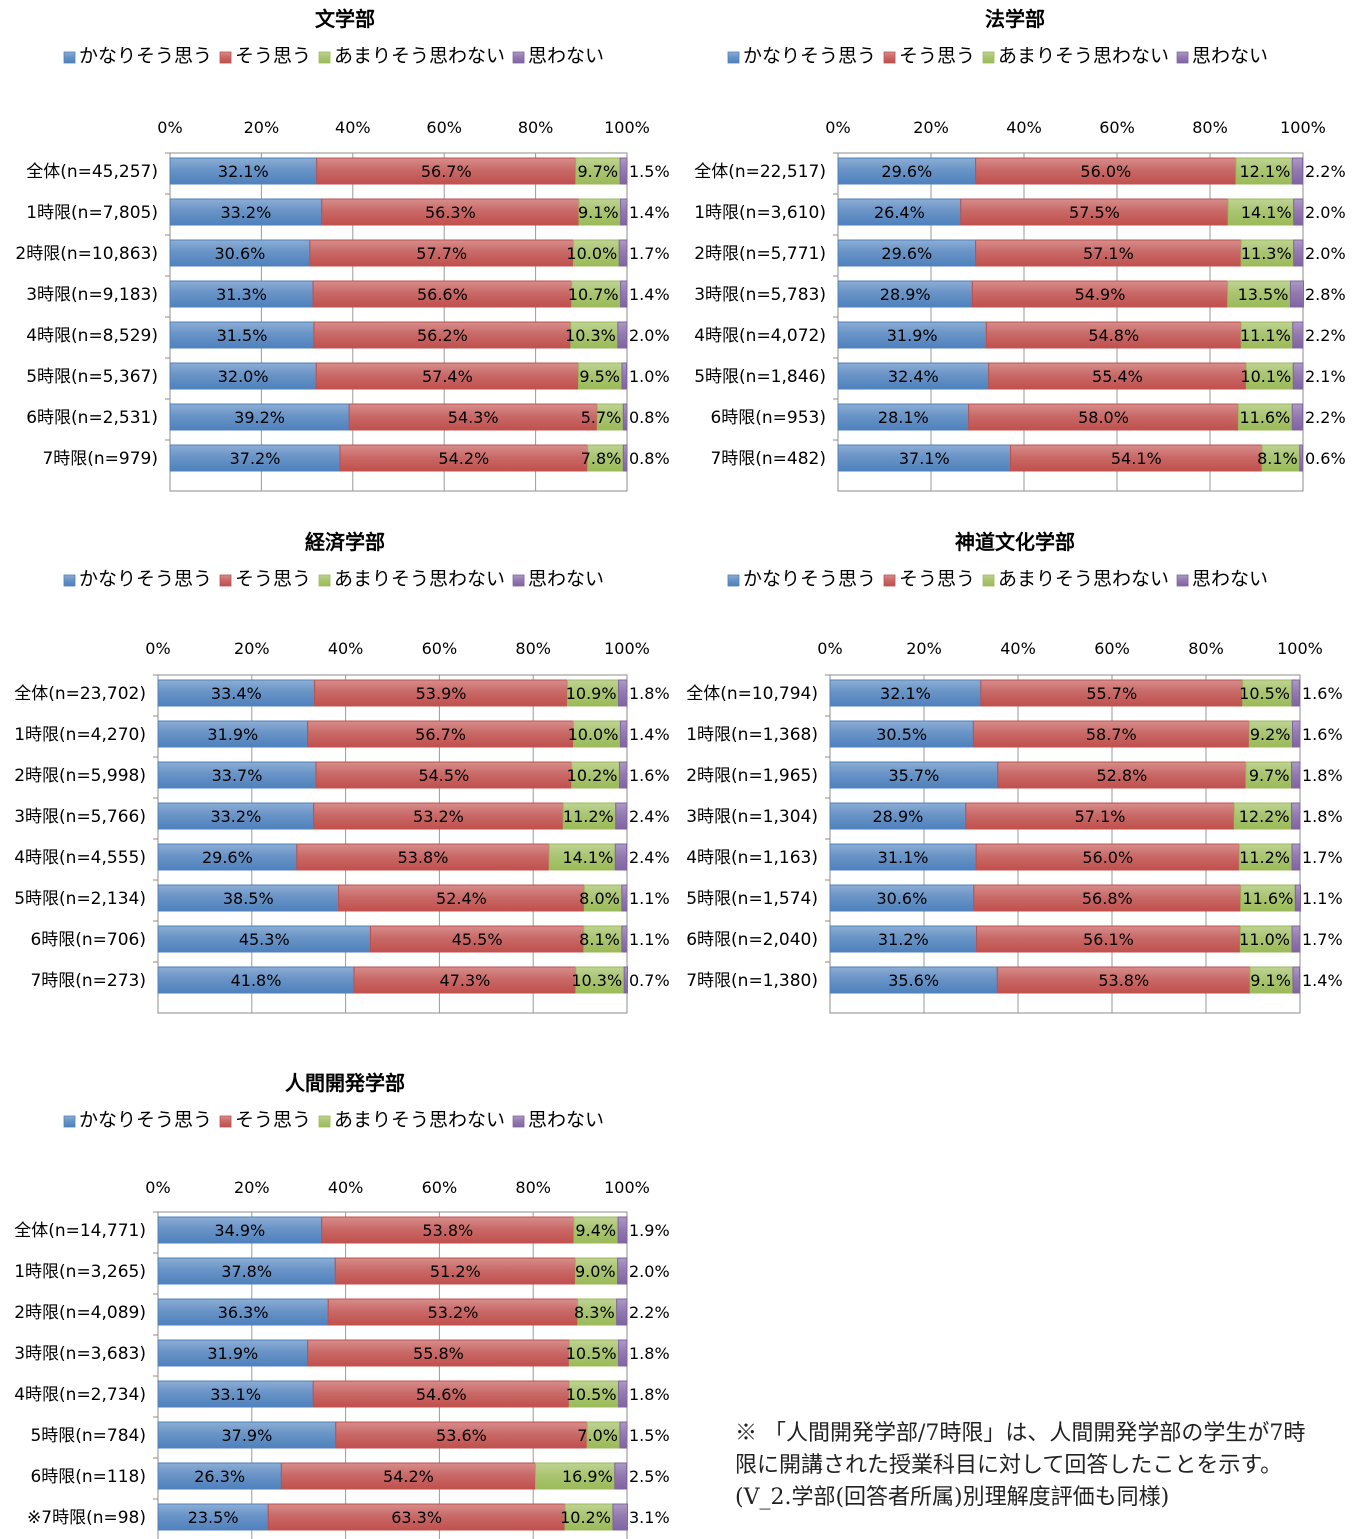 The width and height of the screenshot is (1353, 1539). Describe the element at coordinates (1270, 734) in the screenshot. I see `data-label: 9.2%` at that location.